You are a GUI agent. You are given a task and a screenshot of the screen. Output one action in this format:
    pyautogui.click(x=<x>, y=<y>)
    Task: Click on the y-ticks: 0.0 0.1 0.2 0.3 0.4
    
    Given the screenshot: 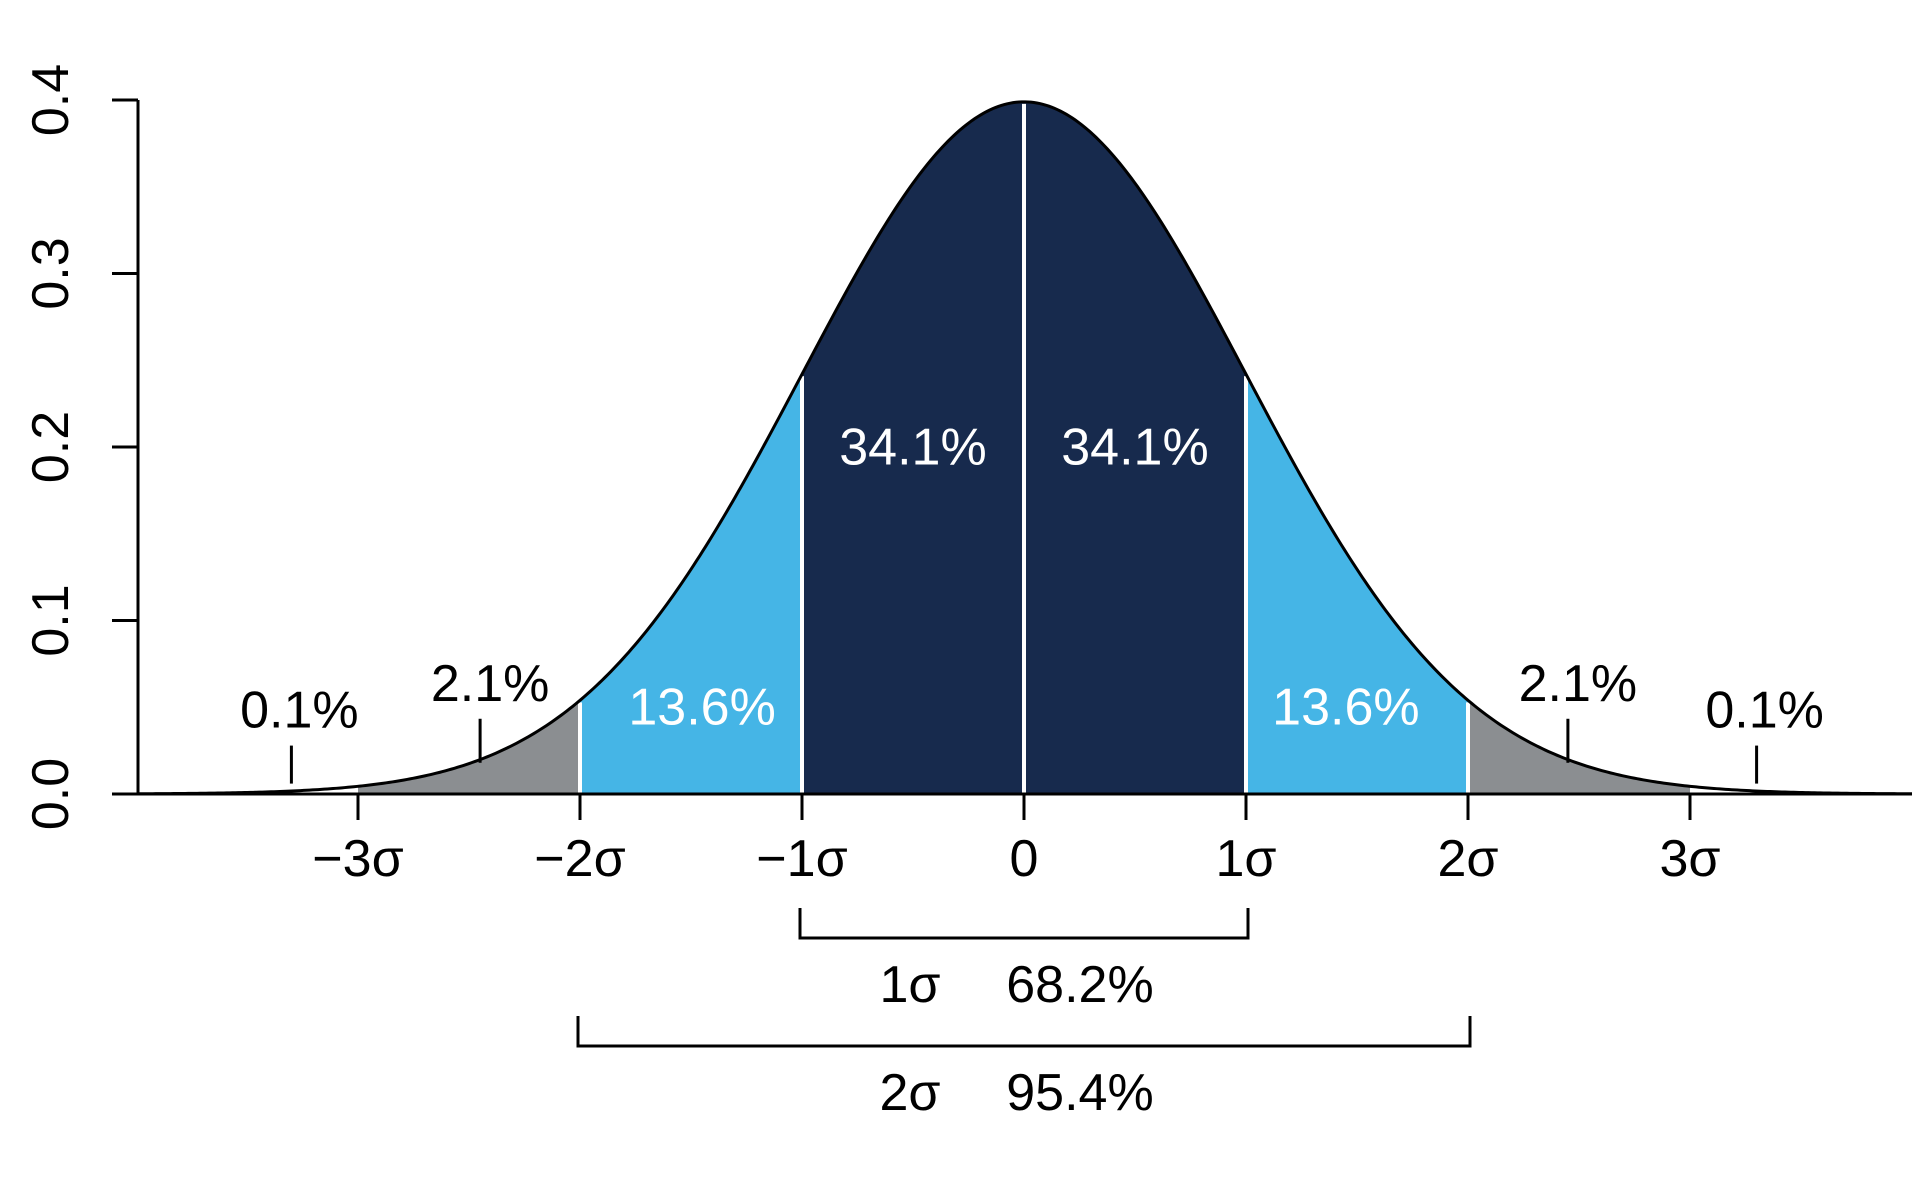 What is the action you would take?
    pyautogui.click(x=80, y=447)
    